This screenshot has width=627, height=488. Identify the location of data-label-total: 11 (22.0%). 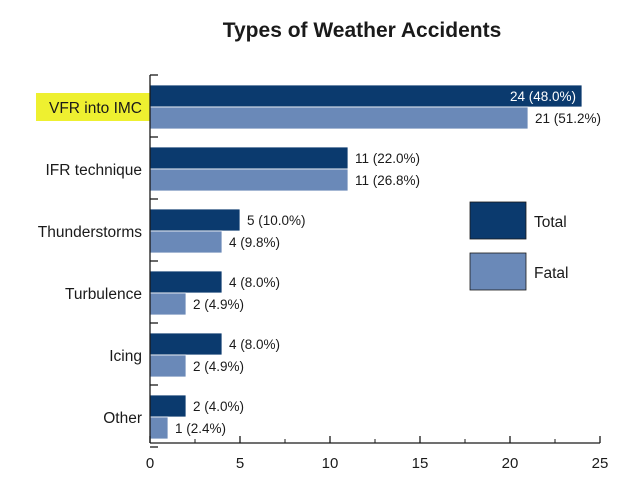
(387, 158).